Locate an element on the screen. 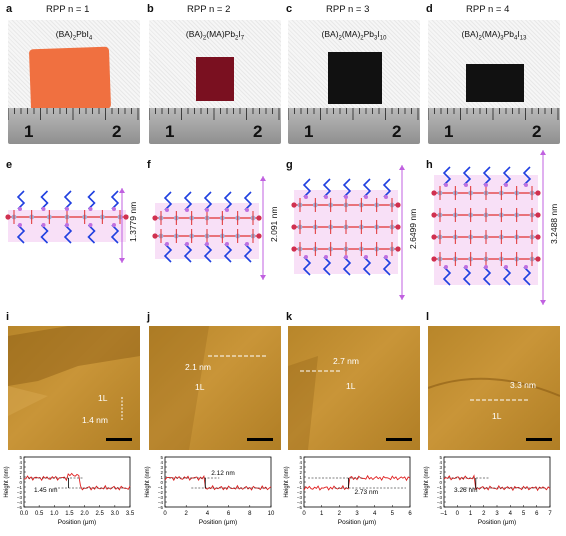 Image resolution: width=566 pixels, height=536 pixels. panel-label-h: h is located at coordinates (429, 165).